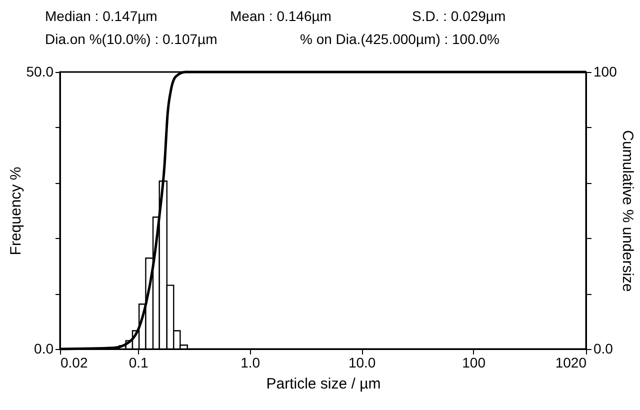 This screenshot has height=410, width=640. What do you see at coordinates (101, 16) in the screenshot?
I see `text: Median : 0.147µm` at bounding box center [101, 16].